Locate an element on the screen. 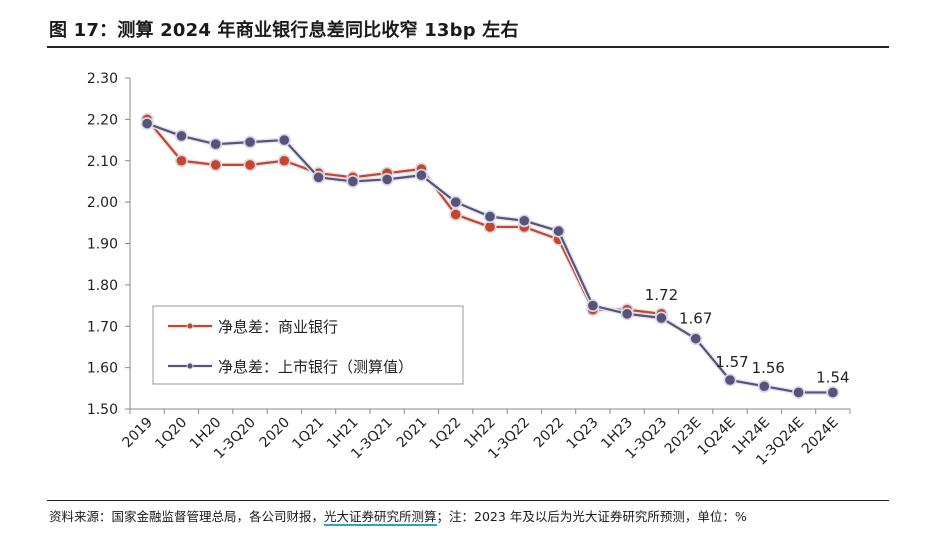 Image resolution: width=927 pixels, height=535 pixels. y-tick-label: 1.50 is located at coordinates (102, 410).